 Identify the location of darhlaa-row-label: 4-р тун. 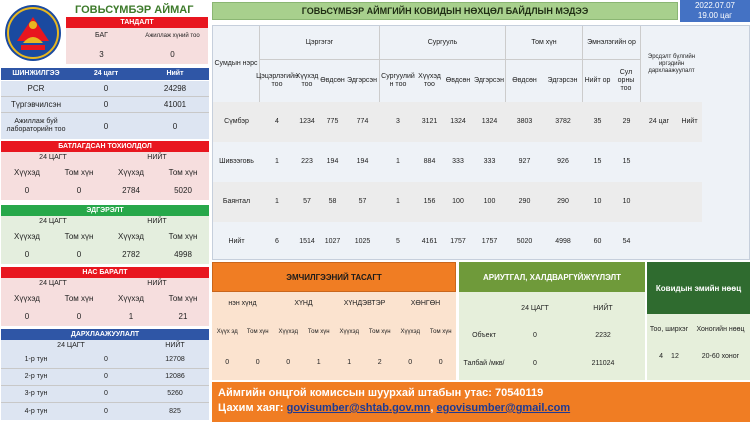
(36, 411).